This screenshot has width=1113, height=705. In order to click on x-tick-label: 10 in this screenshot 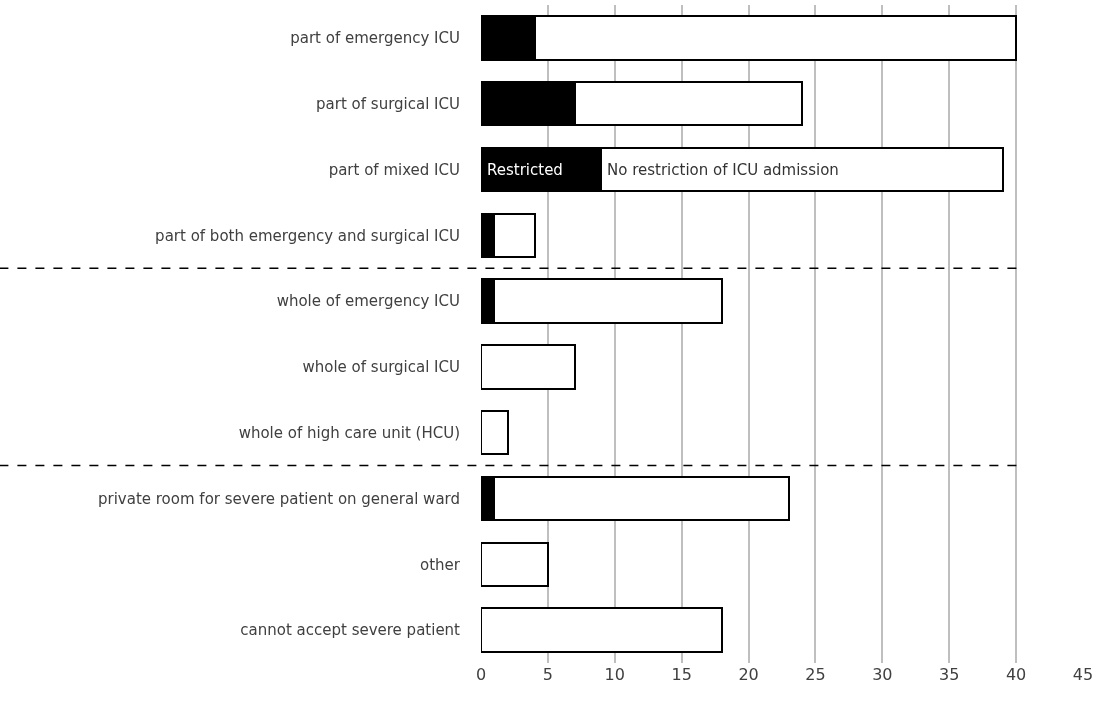, I will do `click(614, 674)`.